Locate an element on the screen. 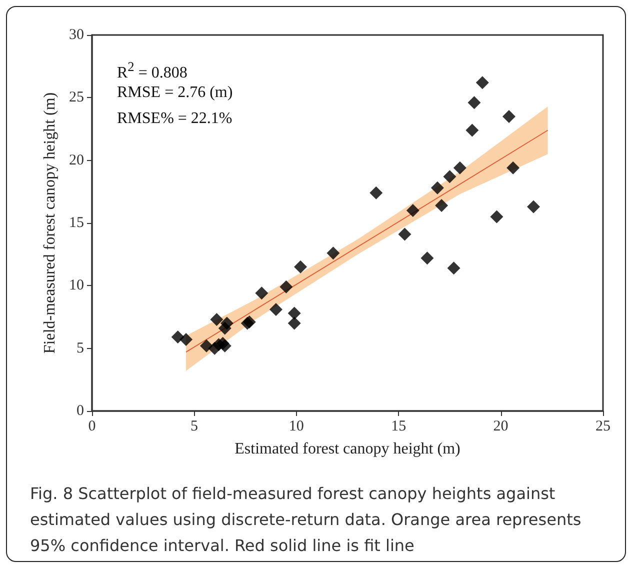 The image size is (633, 569). x-axis-title: Estimated forest canopy height (m) is located at coordinates (347, 449).